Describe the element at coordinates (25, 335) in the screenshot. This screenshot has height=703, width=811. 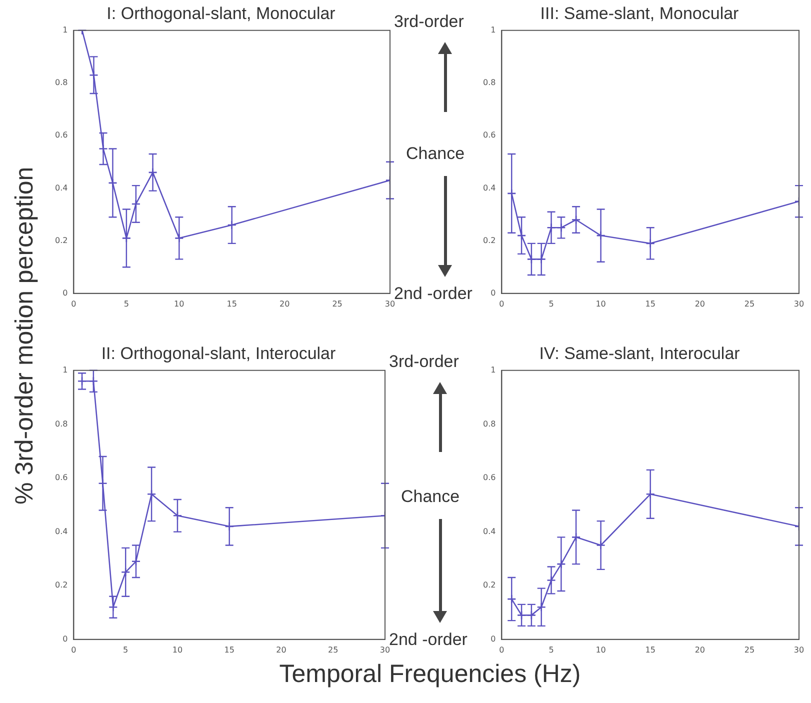
I see `y-axis-title: % 3rd-order motion perception` at that location.